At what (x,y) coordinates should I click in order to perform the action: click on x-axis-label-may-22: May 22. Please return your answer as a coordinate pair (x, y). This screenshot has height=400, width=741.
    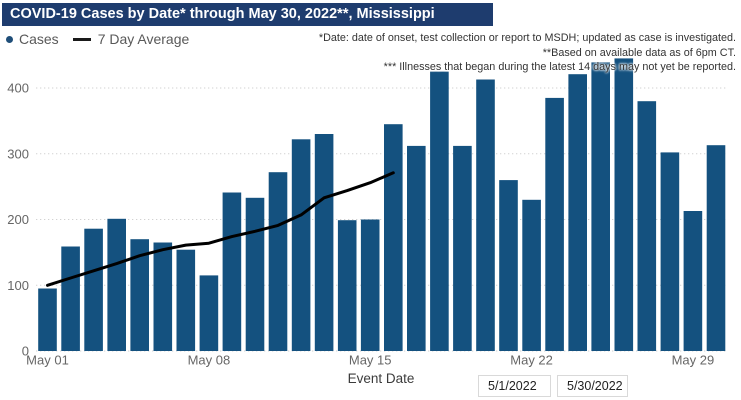
    Looking at the image, I should click on (531, 360).